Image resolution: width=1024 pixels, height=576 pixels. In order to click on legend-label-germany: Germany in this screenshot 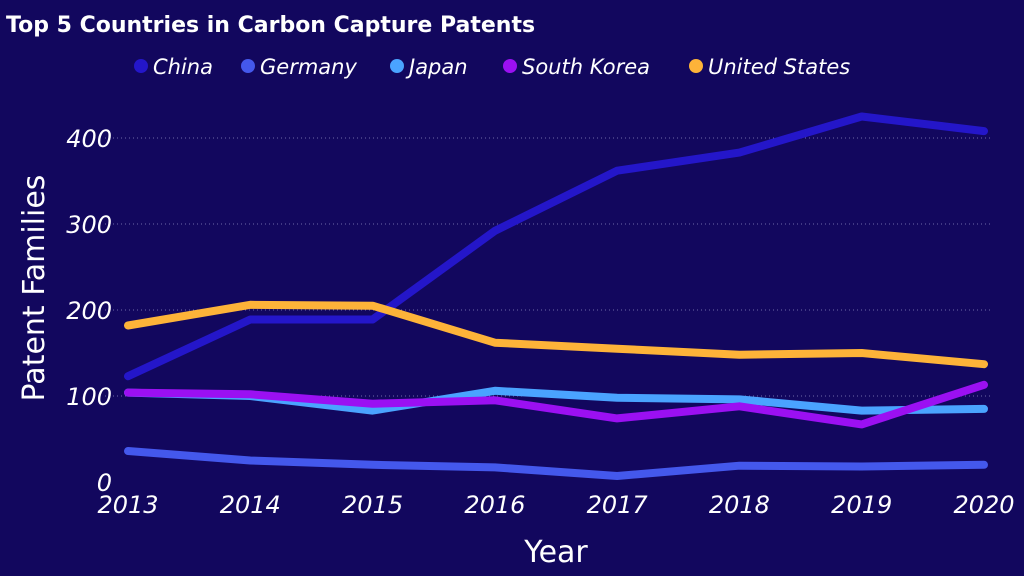, I will do `click(308, 67)`.